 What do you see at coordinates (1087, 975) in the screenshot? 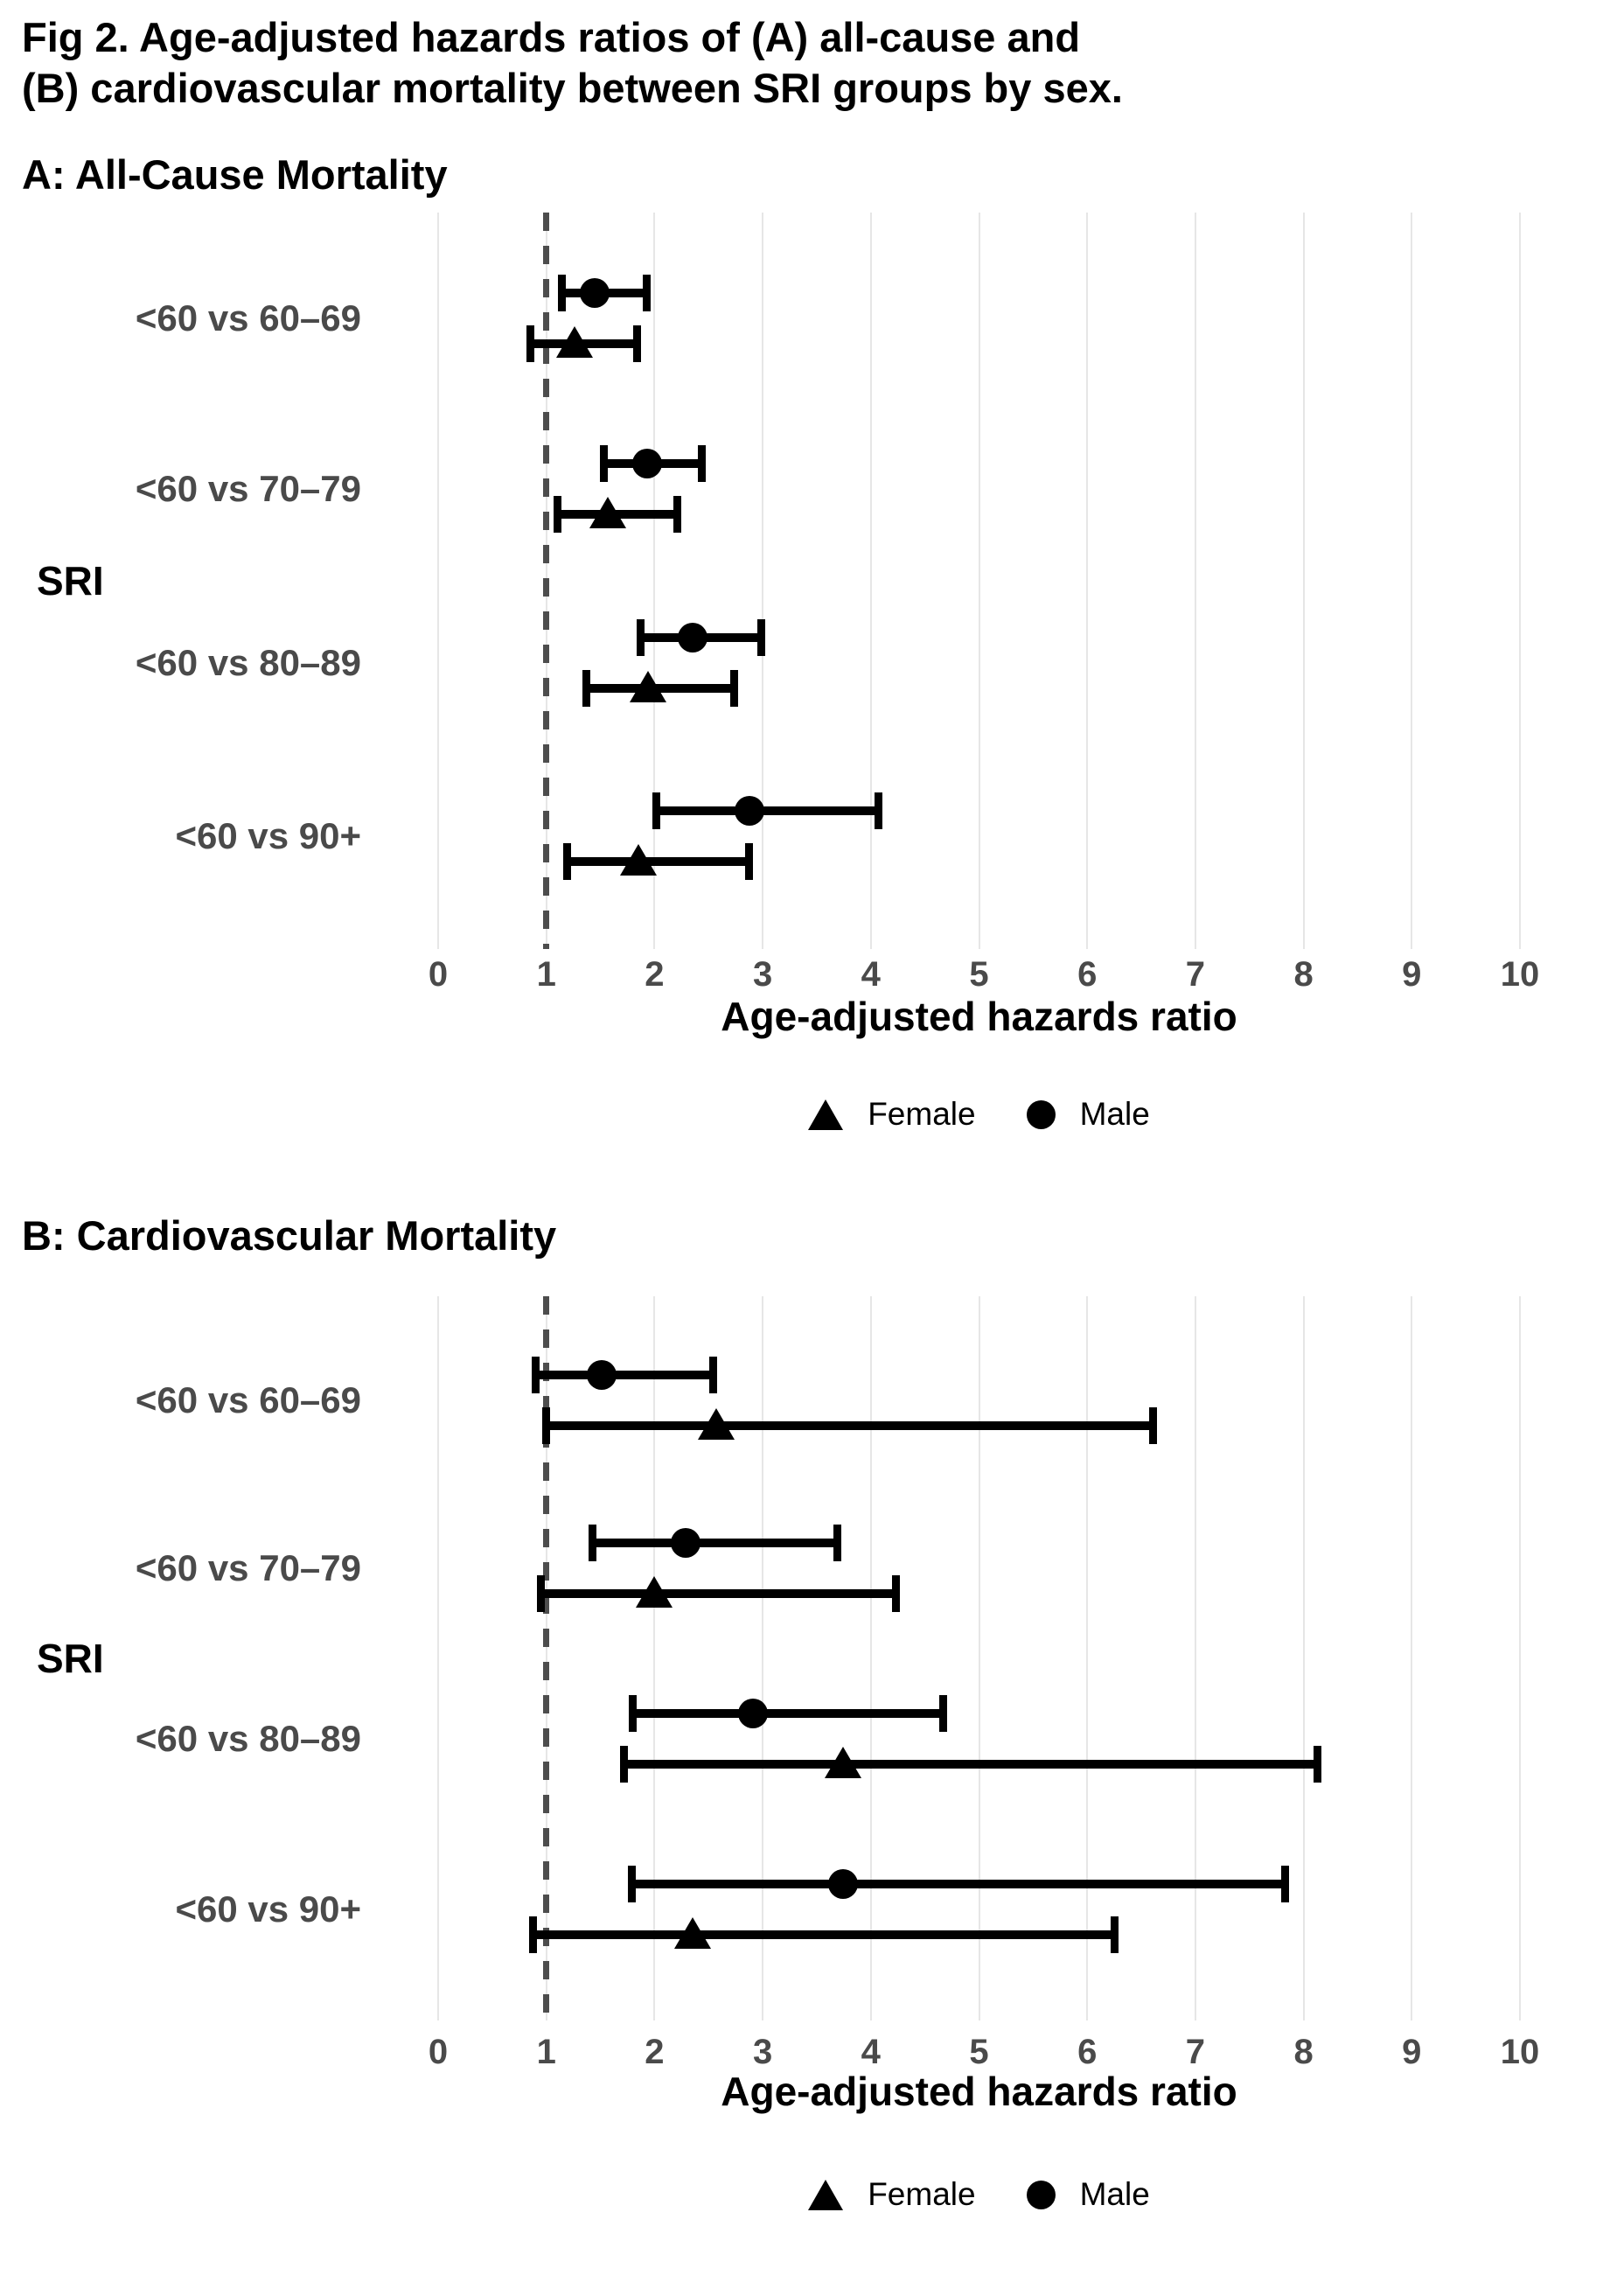
I see `x-tick-label-6: 6` at bounding box center [1087, 975].